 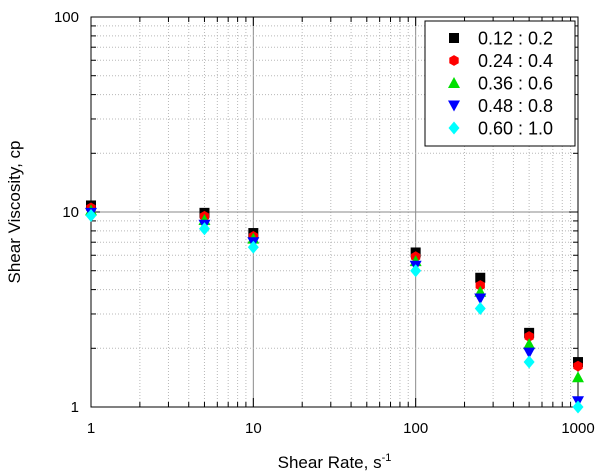 What do you see at coordinates (577, 428) in the screenshot?
I see `x-tick-label: 1000` at bounding box center [577, 428].